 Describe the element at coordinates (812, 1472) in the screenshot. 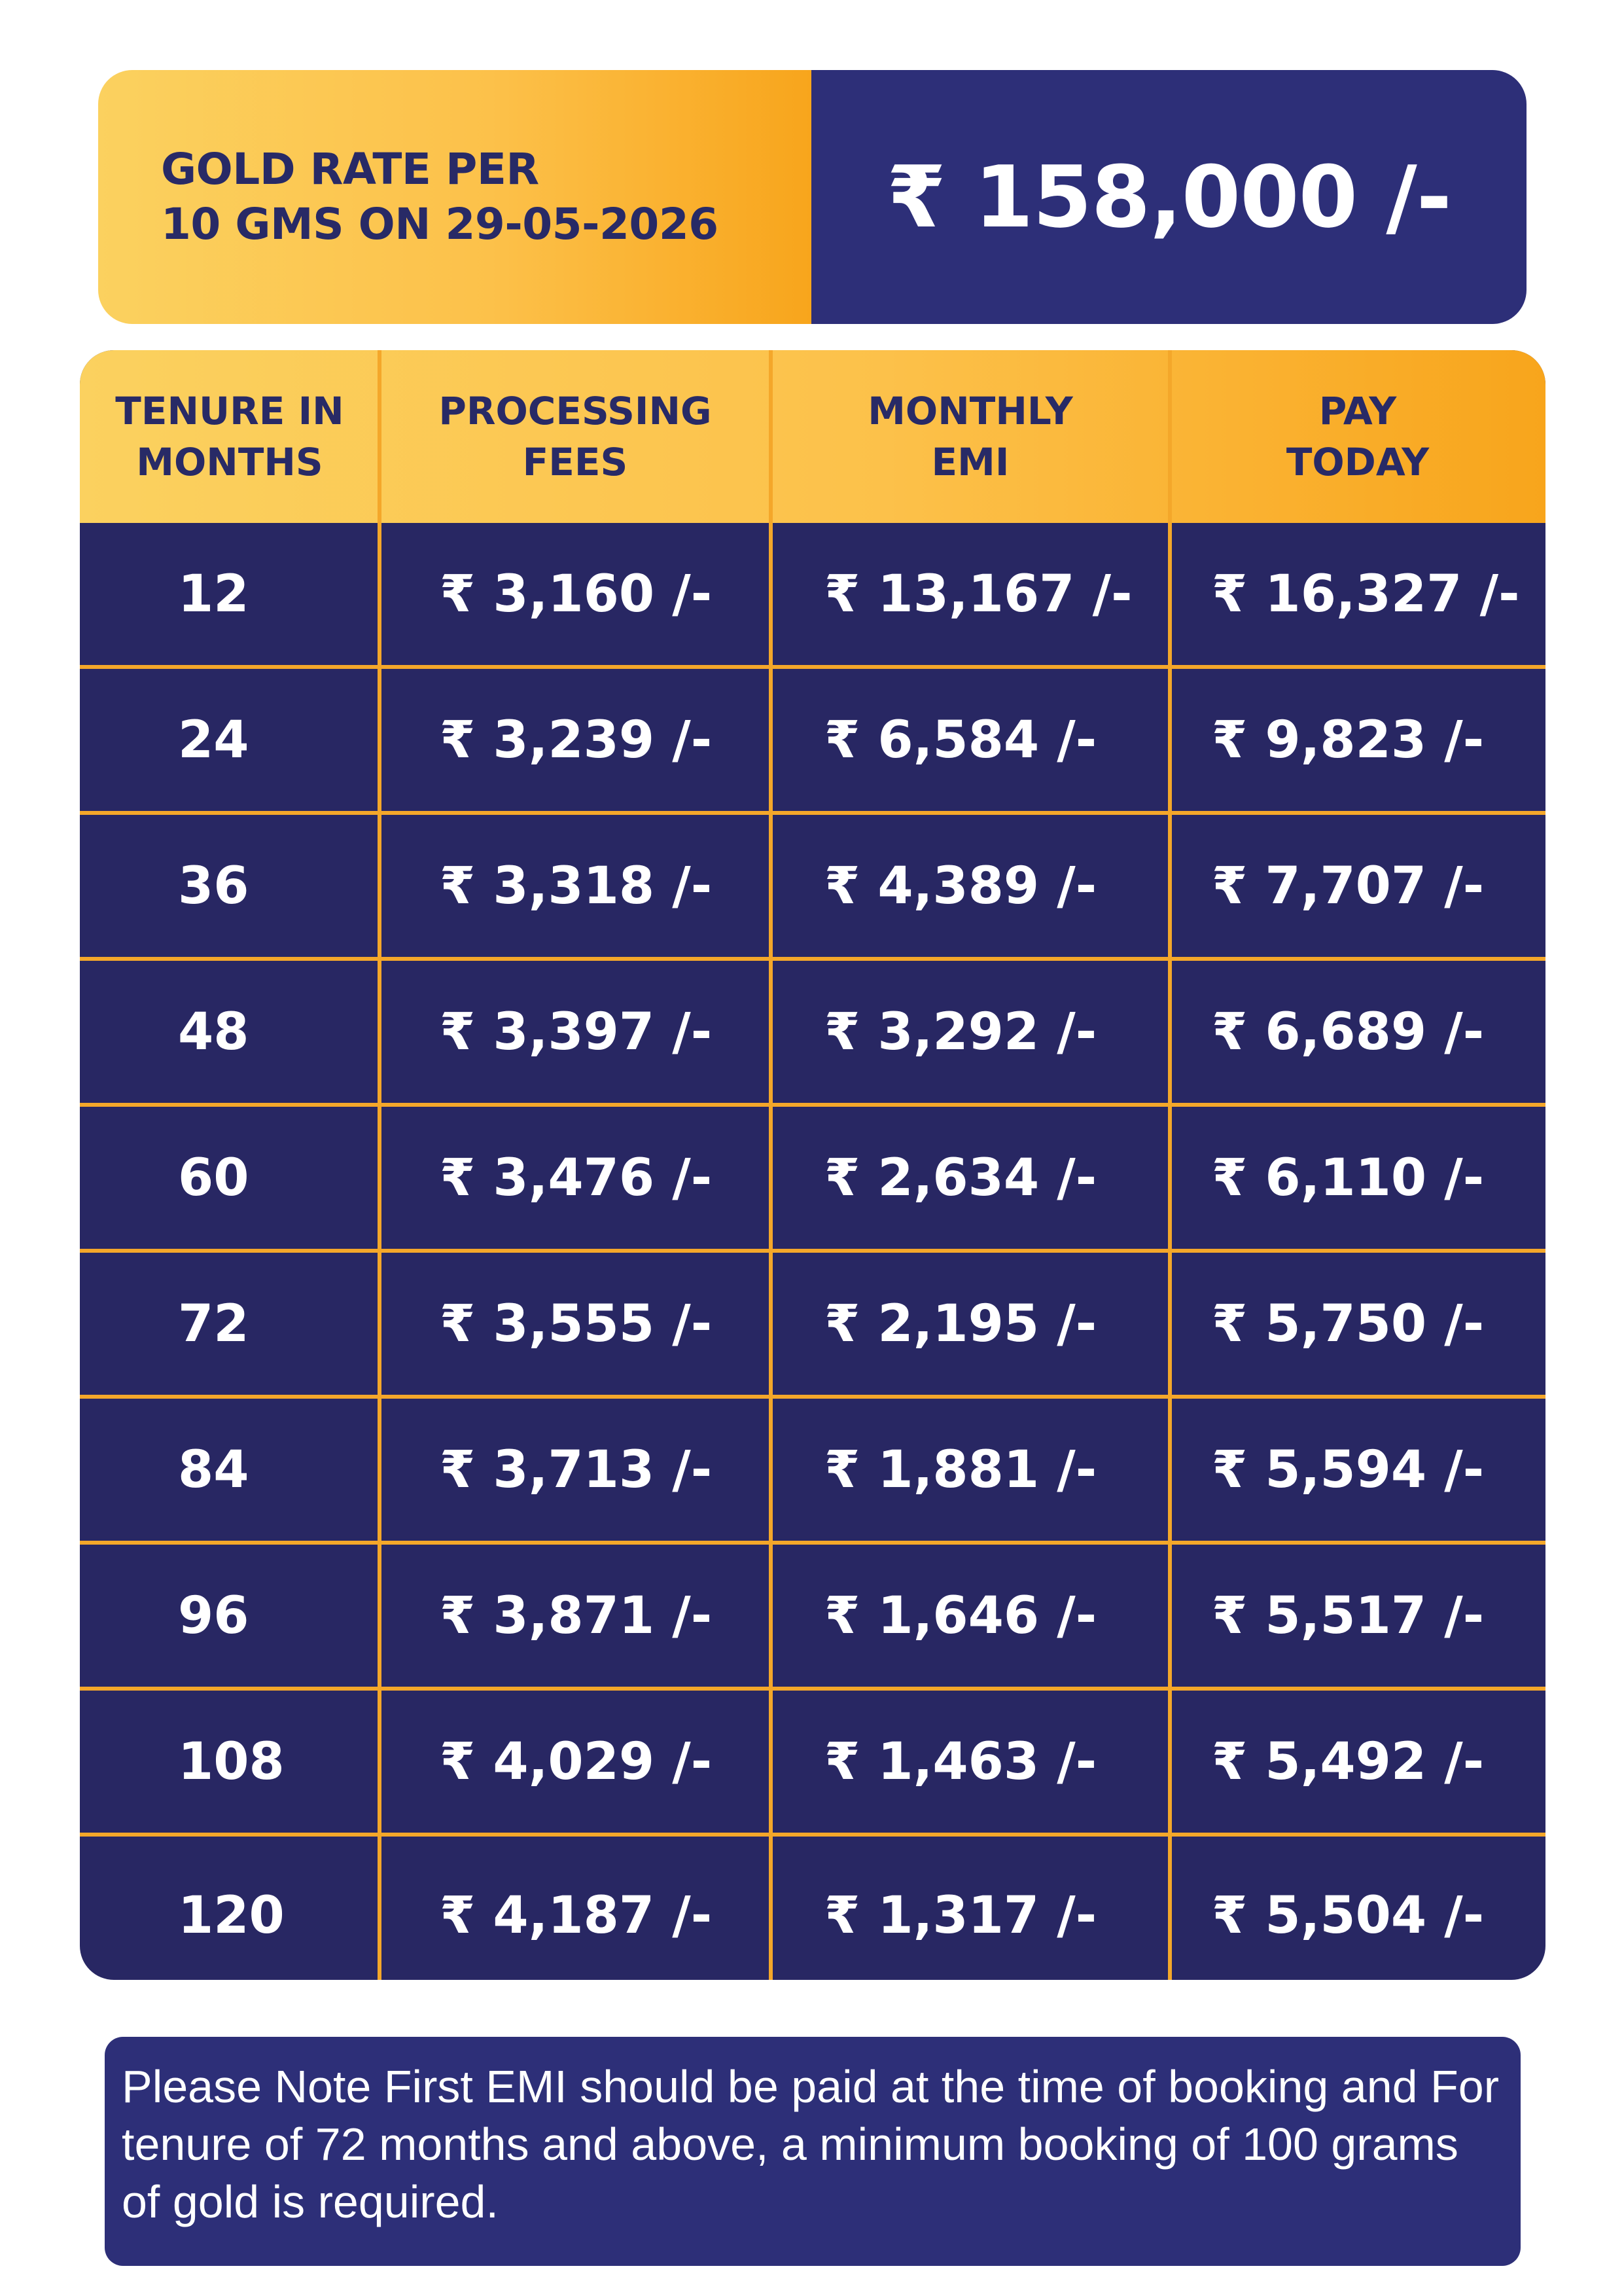

I see `table-row: 84 ₹ 3,713 /- ₹ 1,881 /- ₹ 5,594 /-` at that location.